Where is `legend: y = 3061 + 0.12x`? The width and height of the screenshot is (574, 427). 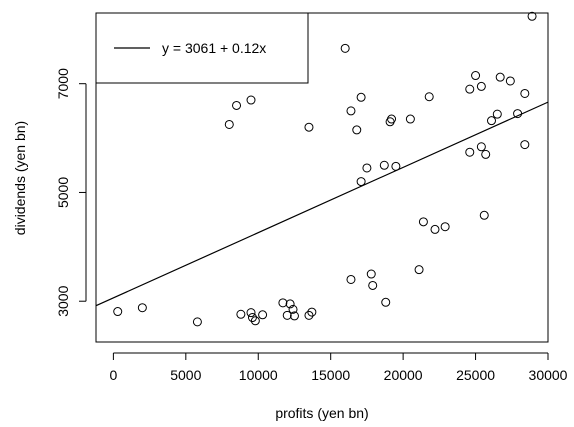 legend: y = 3061 + 0.12x is located at coordinates (202, 48).